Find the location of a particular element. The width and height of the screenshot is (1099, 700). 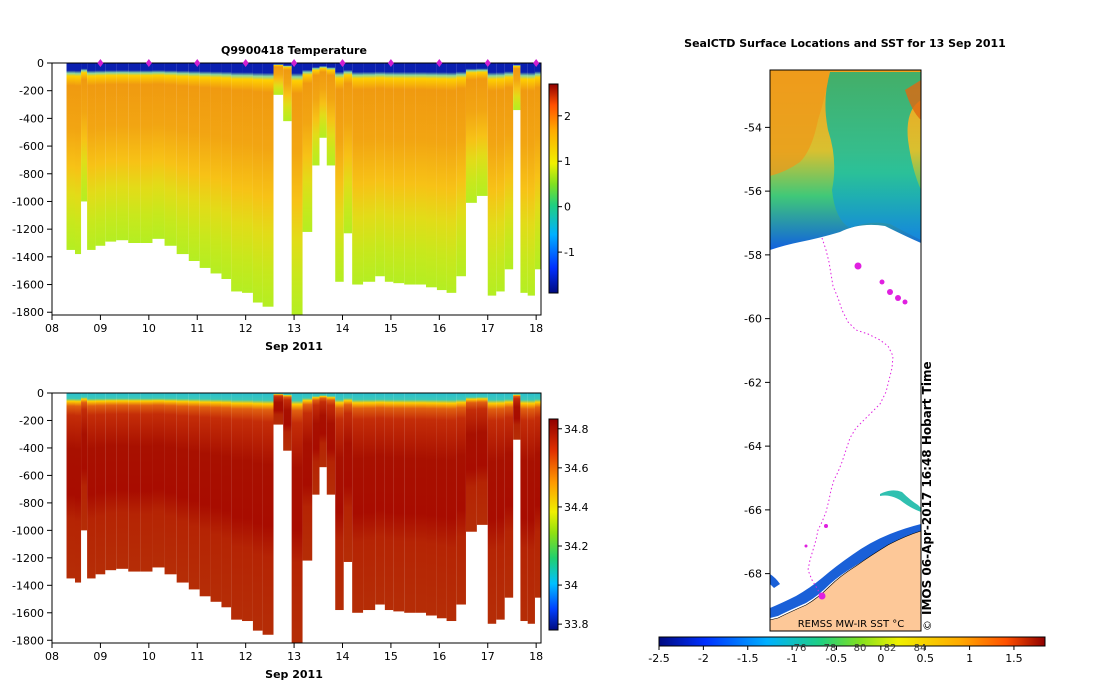

x-tick-label: 09 is located at coordinates (100, 328).